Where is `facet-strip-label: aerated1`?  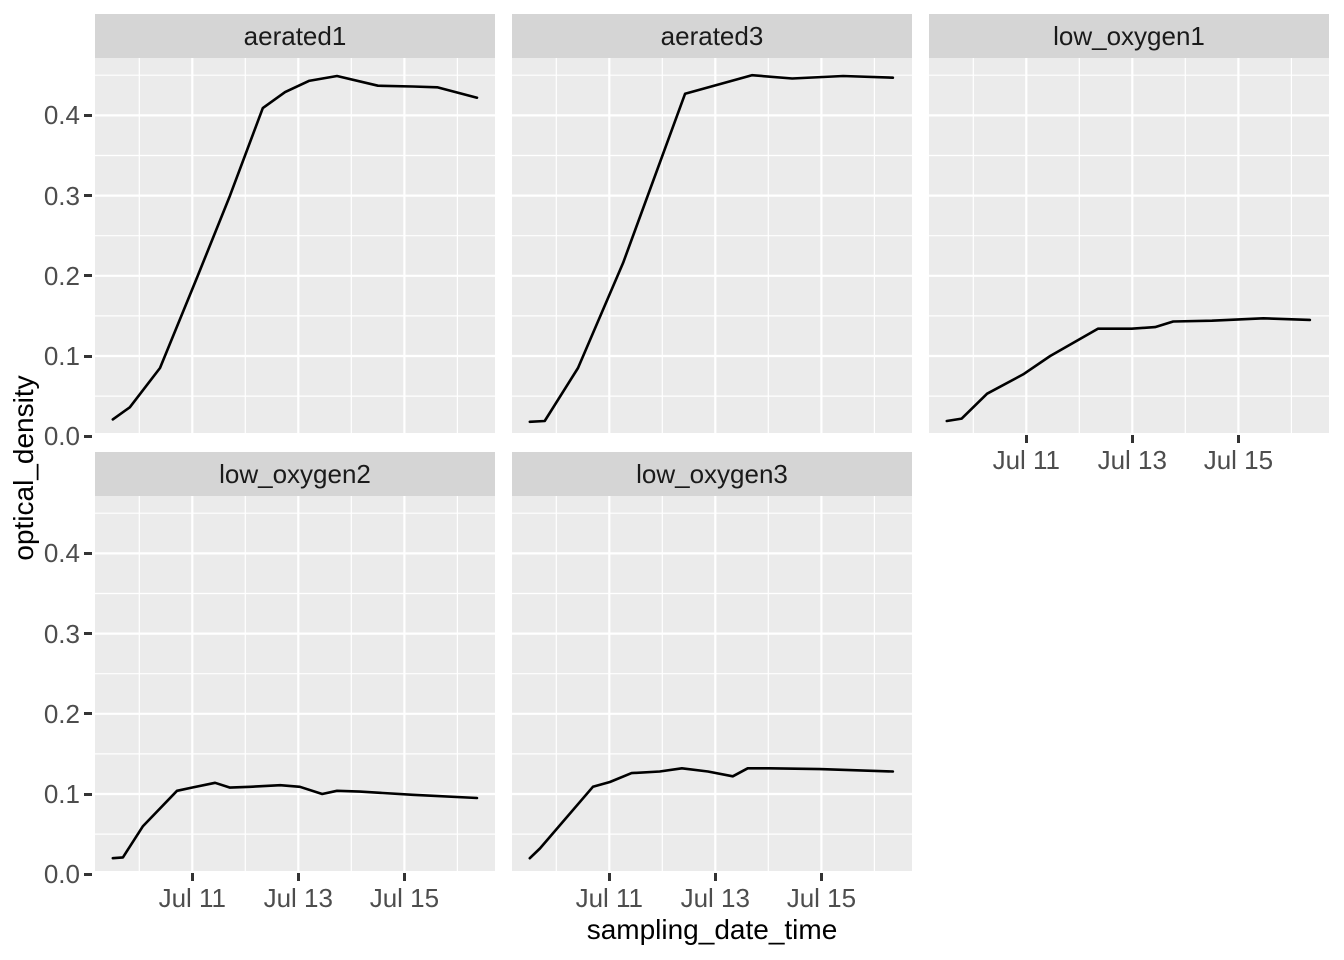 facet-strip-label: aerated1 is located at coordinates (295, 35).